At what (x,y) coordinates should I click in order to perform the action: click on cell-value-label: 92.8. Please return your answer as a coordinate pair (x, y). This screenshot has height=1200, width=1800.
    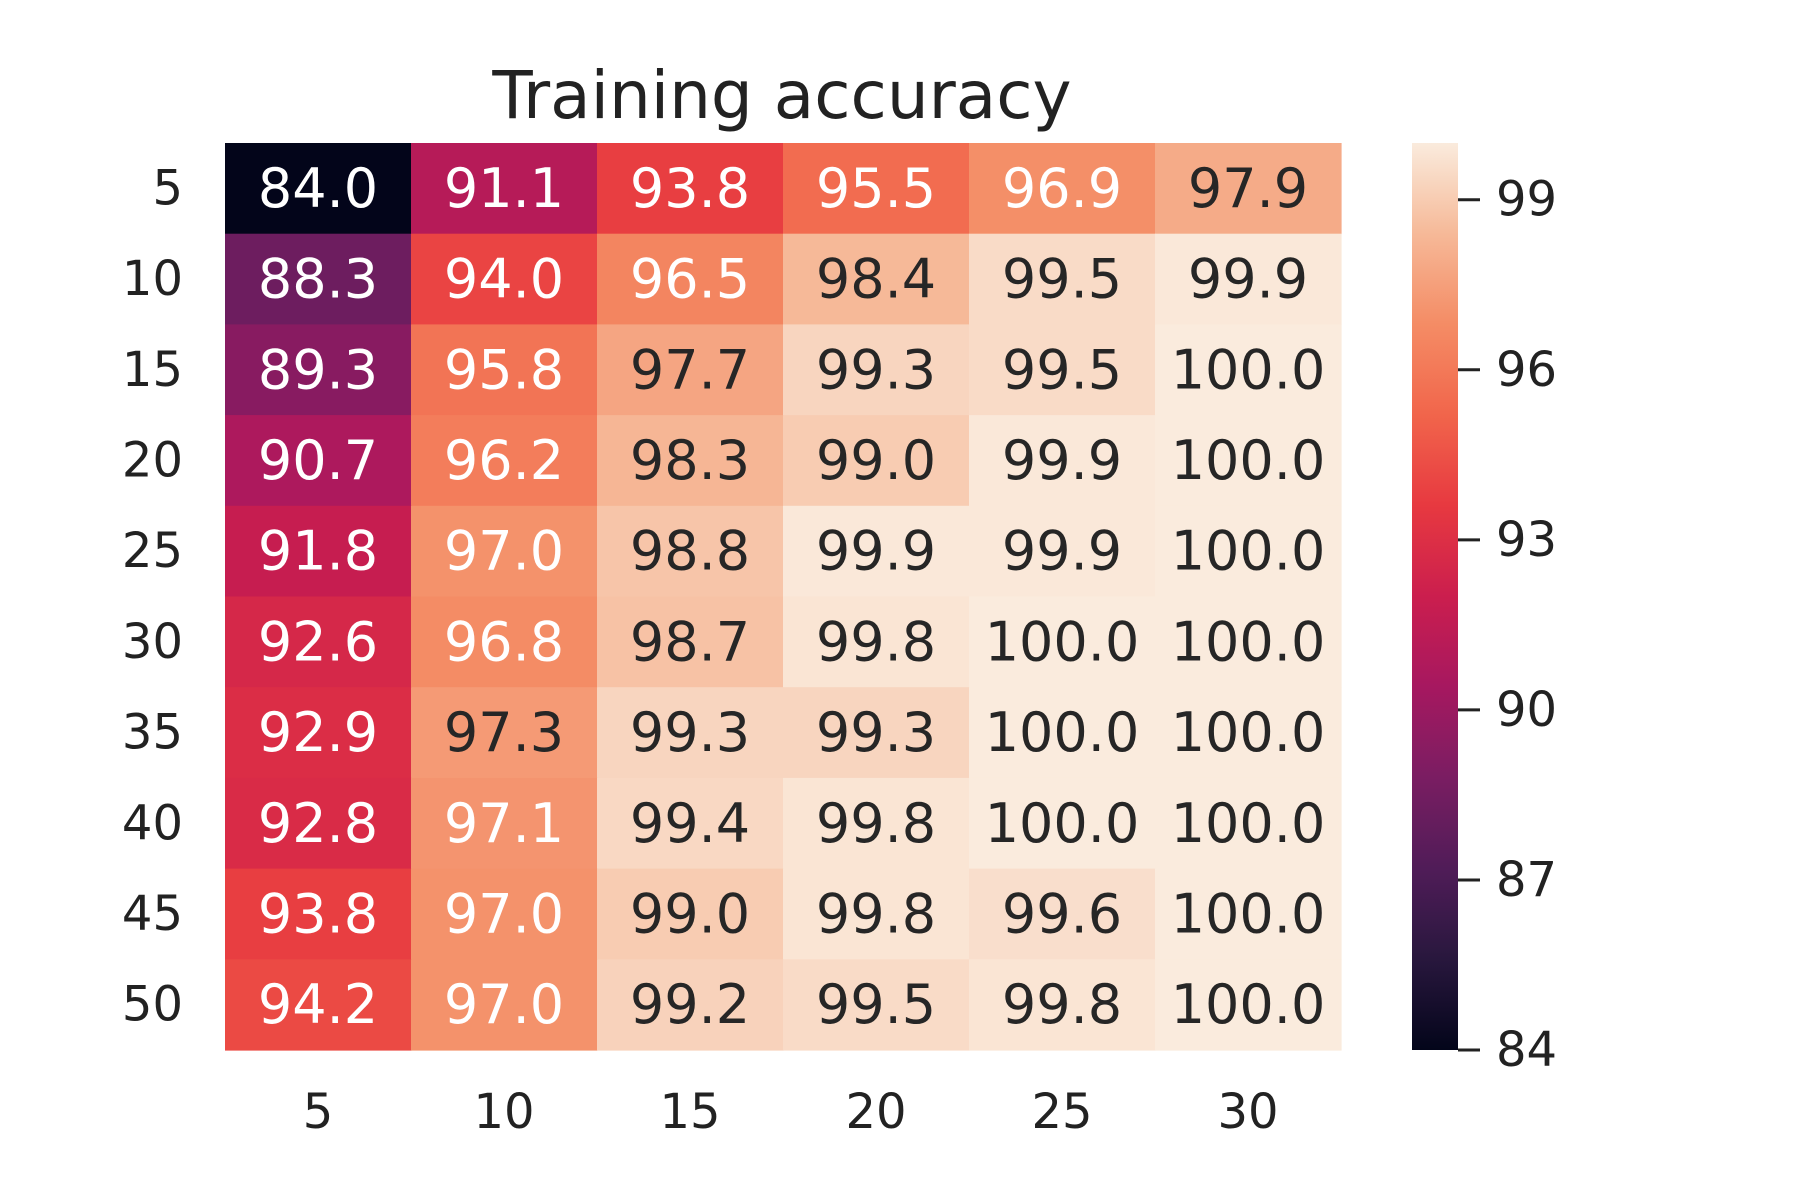
    Looking at the image, I should click on (318, 823).